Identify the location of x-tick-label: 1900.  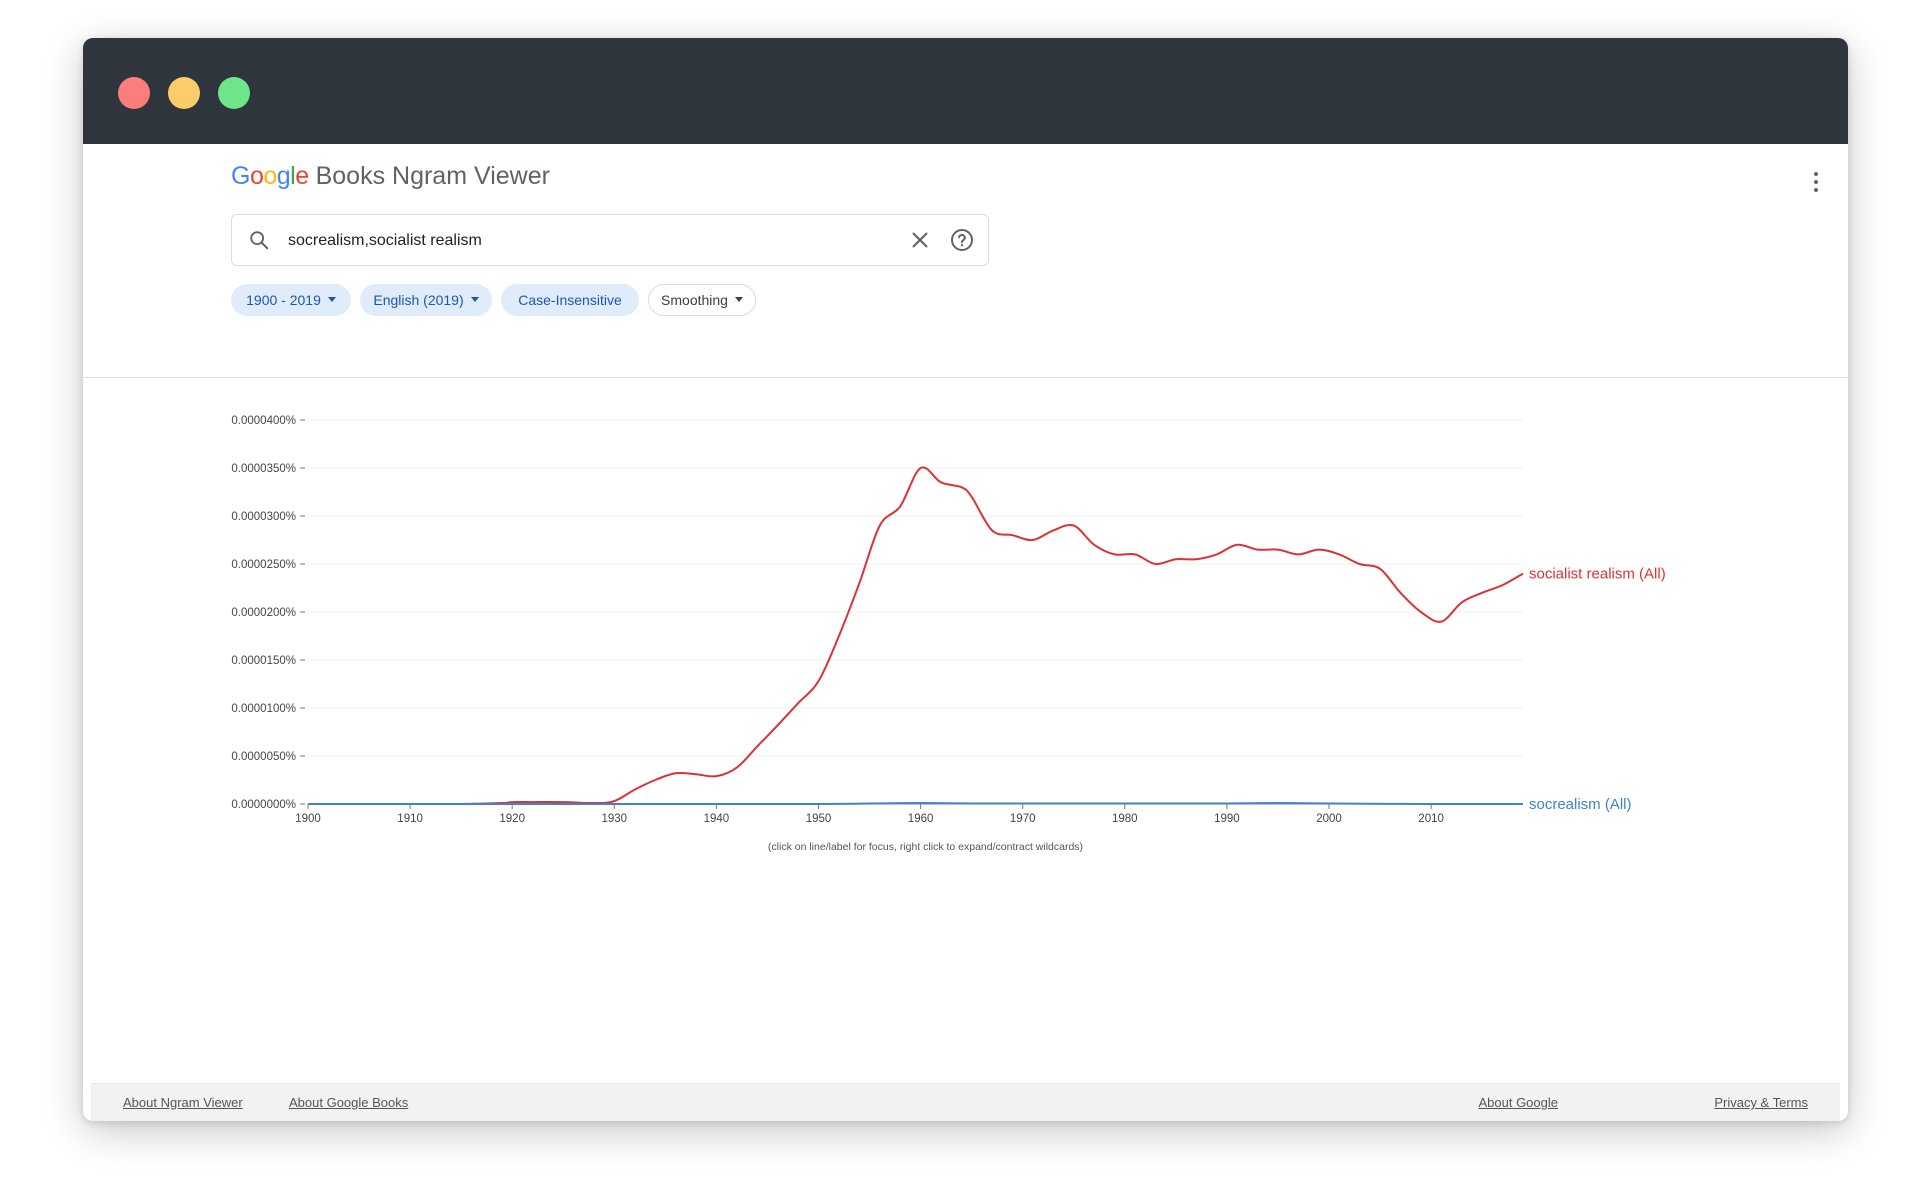
(308, 819).